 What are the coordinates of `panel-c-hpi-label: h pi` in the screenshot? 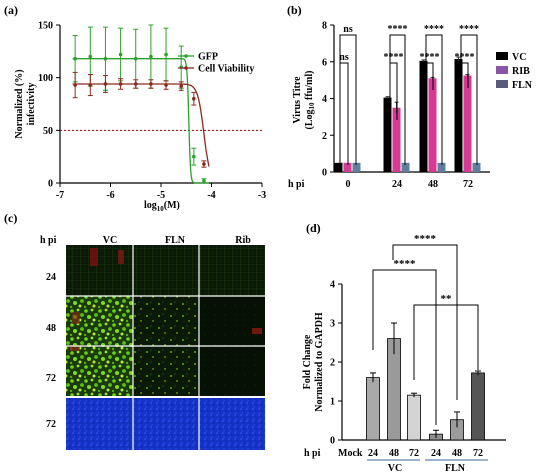 It's located at (48, 240).